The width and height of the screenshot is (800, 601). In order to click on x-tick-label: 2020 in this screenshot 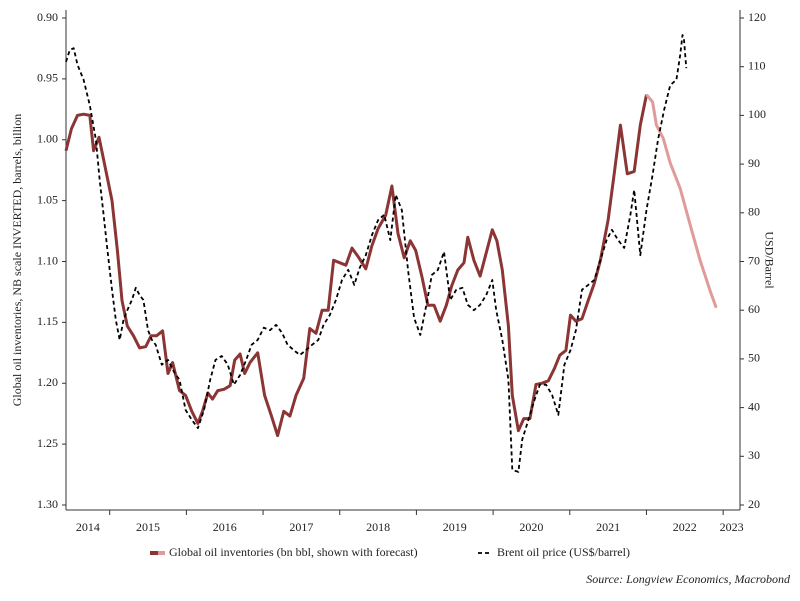, I will do `click(531, 527)`.